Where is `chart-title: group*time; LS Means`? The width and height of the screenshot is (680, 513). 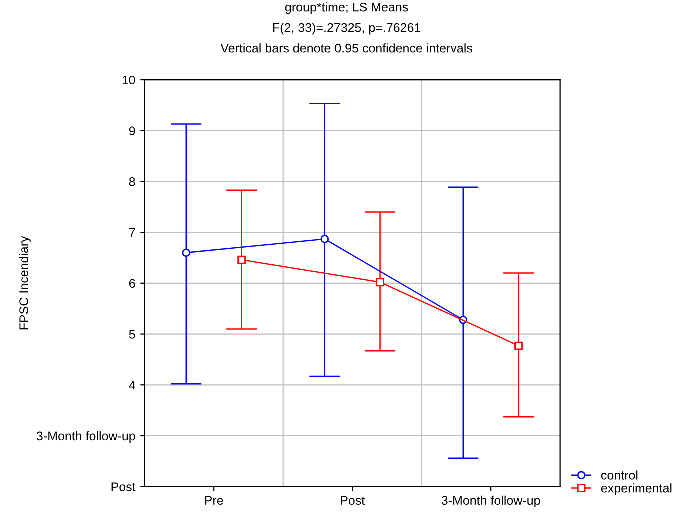 chart-title: group*time; LS Means is located at coordinates (346, 8).